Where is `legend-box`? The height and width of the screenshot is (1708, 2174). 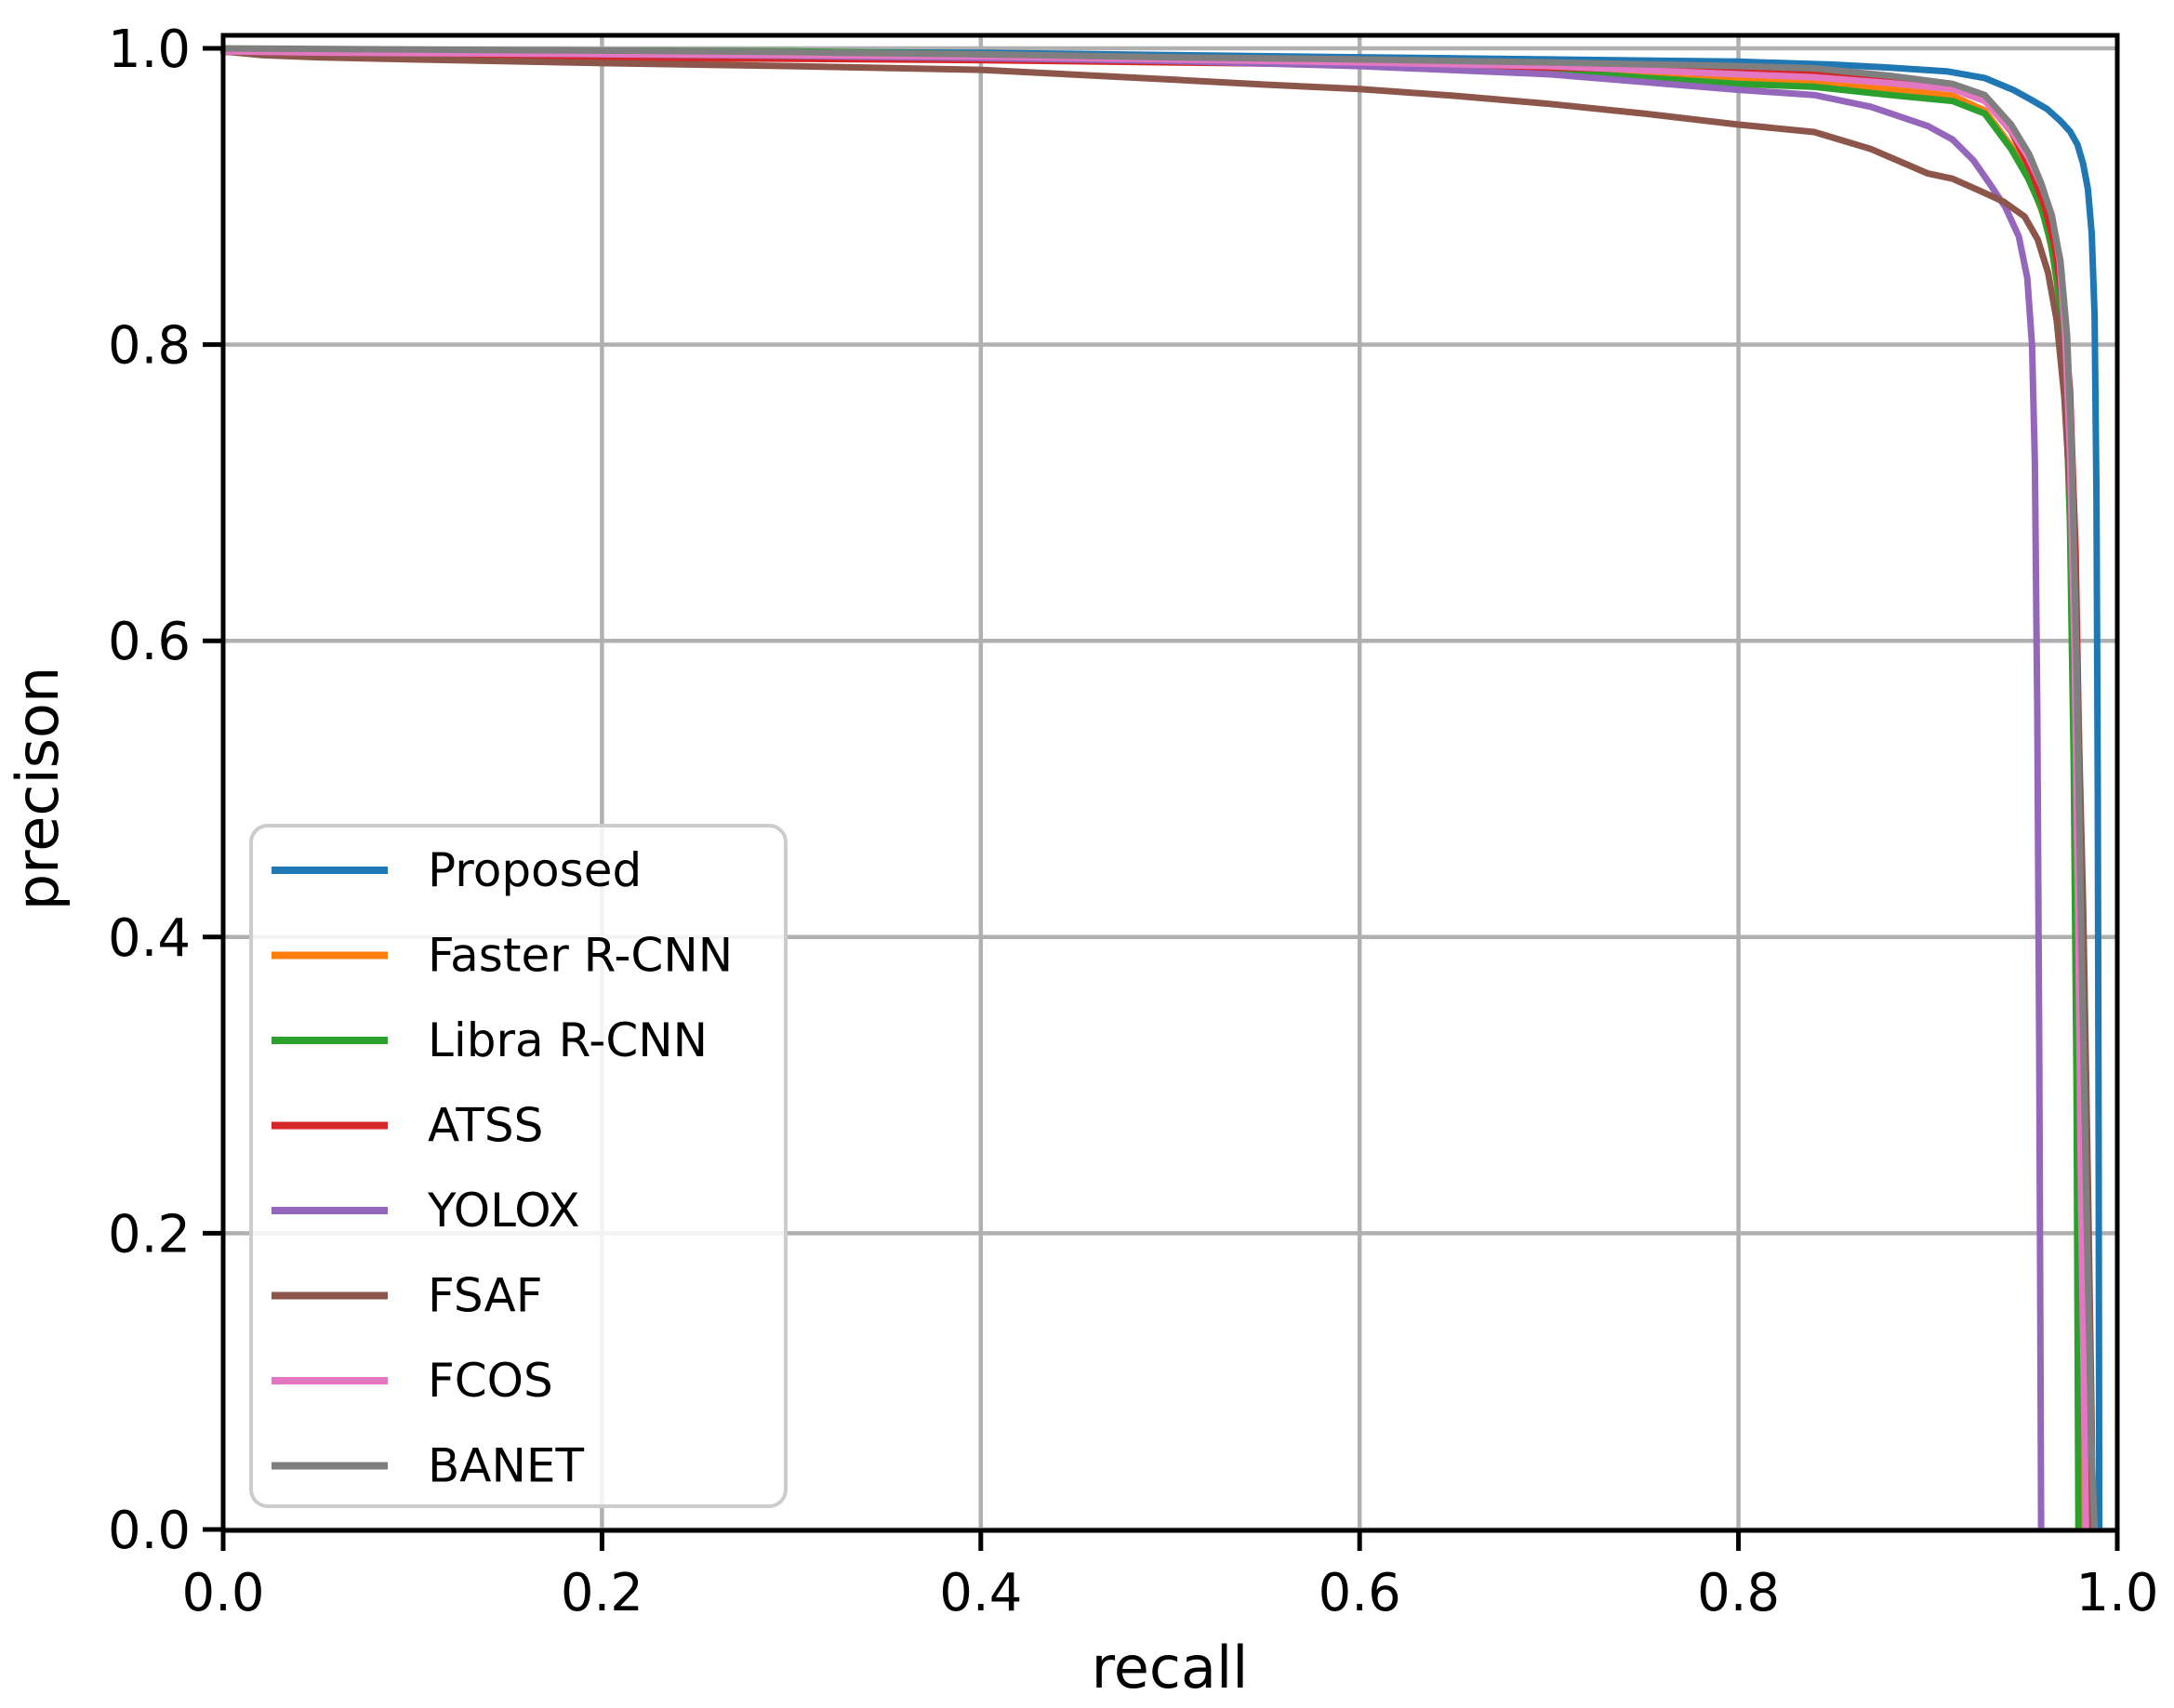 legend-box is located at coordinates (518, 1166).